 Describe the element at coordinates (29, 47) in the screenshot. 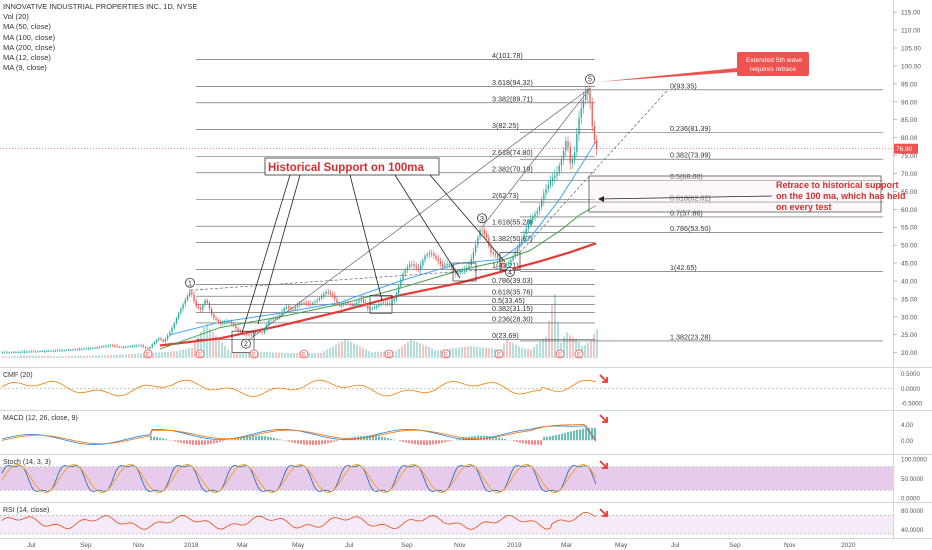

I see `indicator-ma-200: MA (200, close)` at that location.